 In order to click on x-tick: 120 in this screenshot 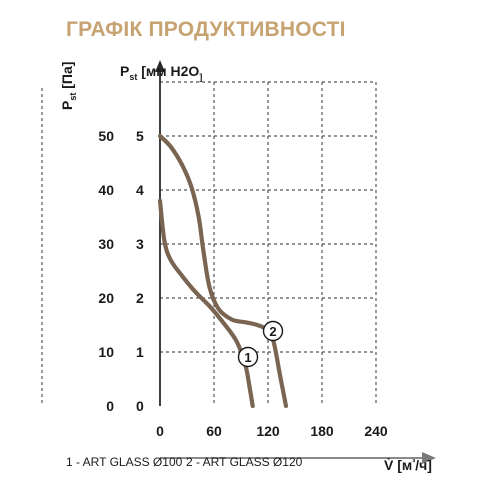, I will do `click(268, 431)`.